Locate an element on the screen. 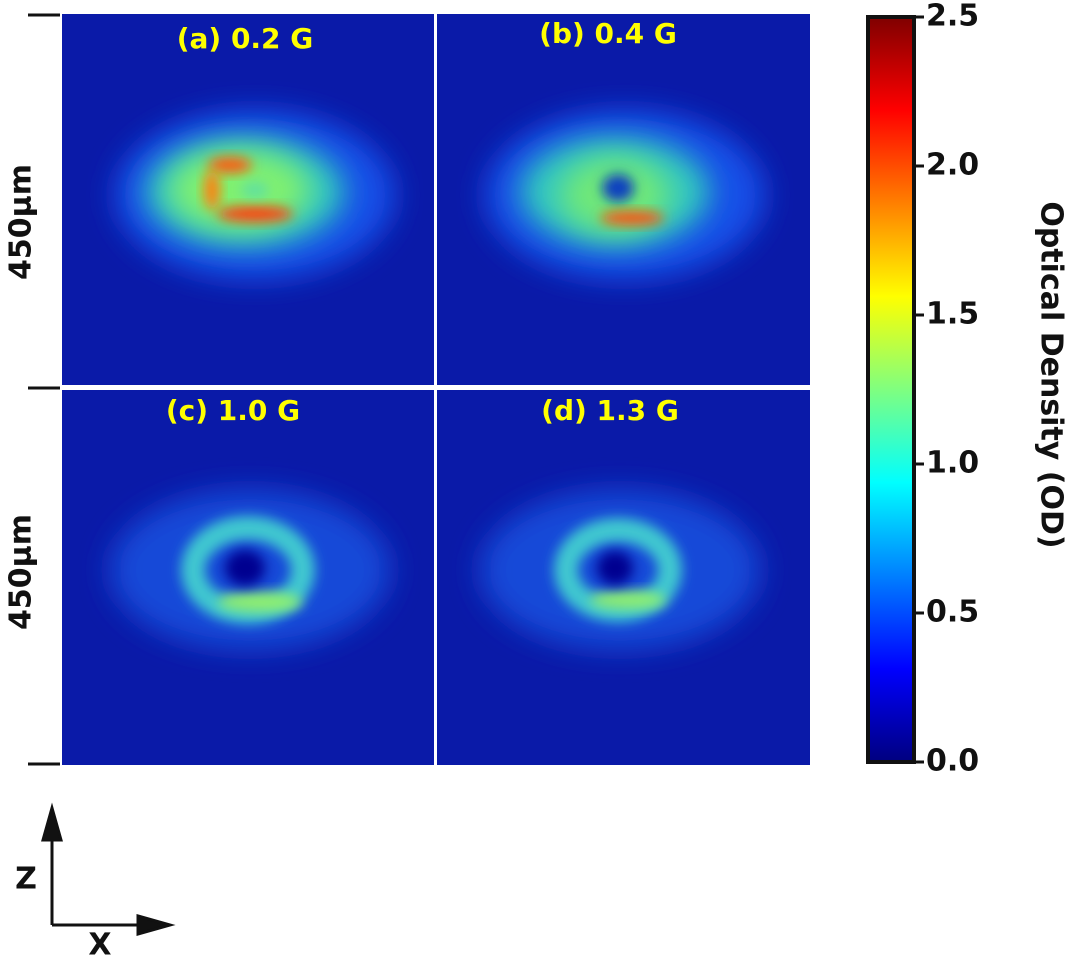 This screenshot has width=1071, height=962. panel-title: (d) 1.3 G is located at coordinates (610, 410).